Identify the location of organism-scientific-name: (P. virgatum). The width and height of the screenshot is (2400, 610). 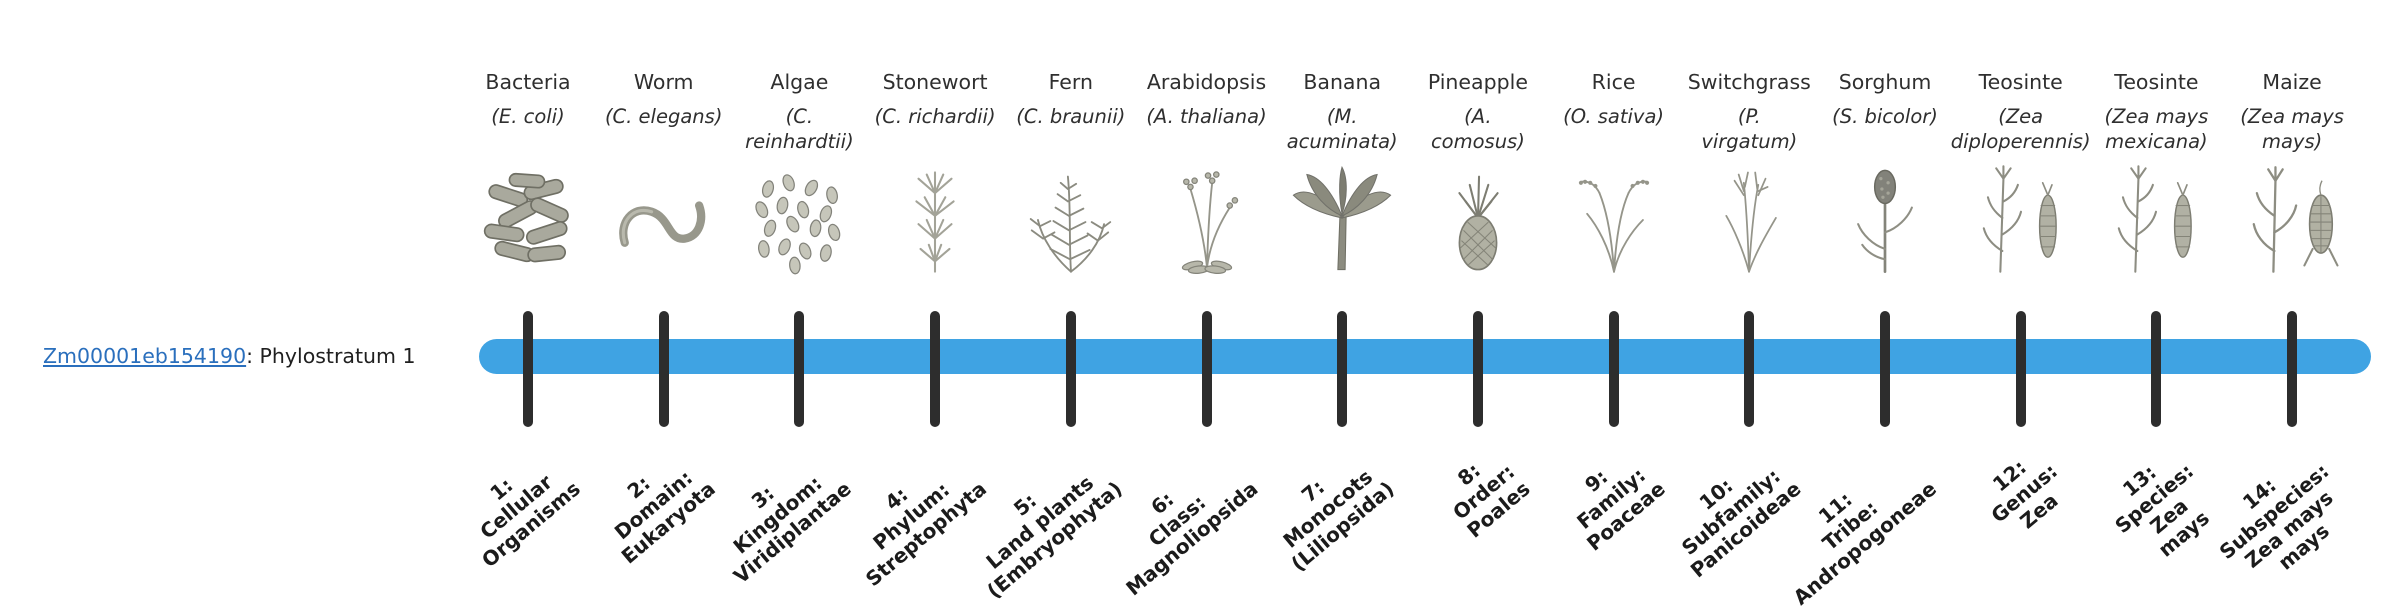
(1749, 128).